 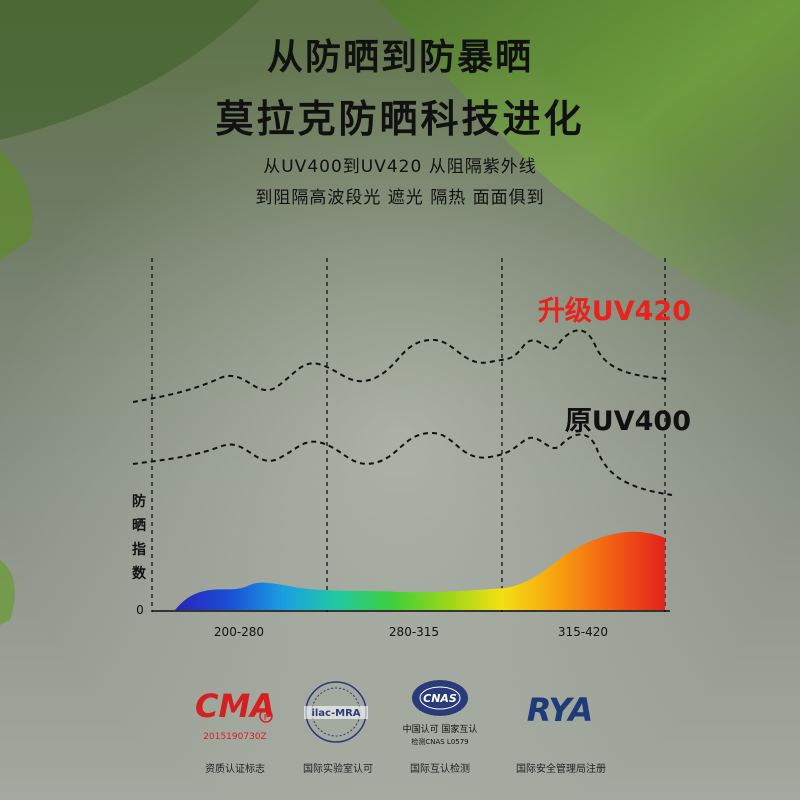 I want to click on cma-code: 2015190730Z, so click(x=234, y=737).